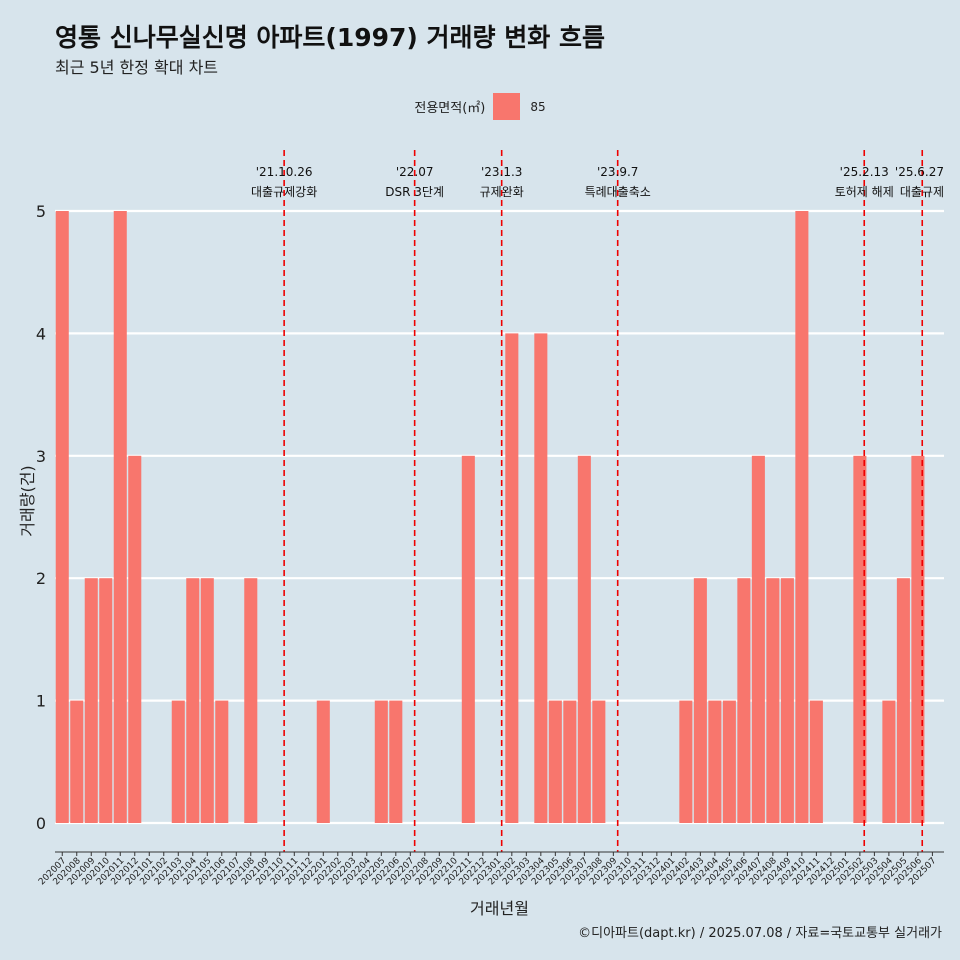  I want to click on legend-label: 85, so click(538, 106).